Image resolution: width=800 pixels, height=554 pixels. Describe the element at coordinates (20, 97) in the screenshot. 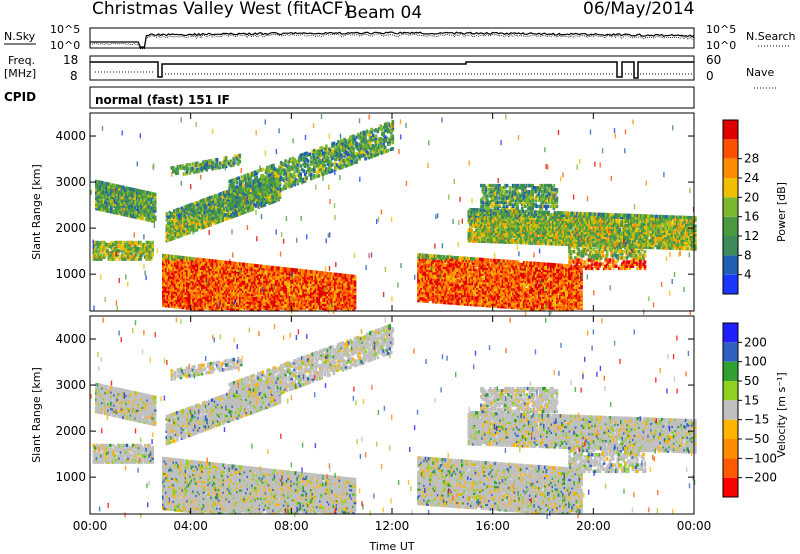

I see `cpid-label: CPID` at that location.